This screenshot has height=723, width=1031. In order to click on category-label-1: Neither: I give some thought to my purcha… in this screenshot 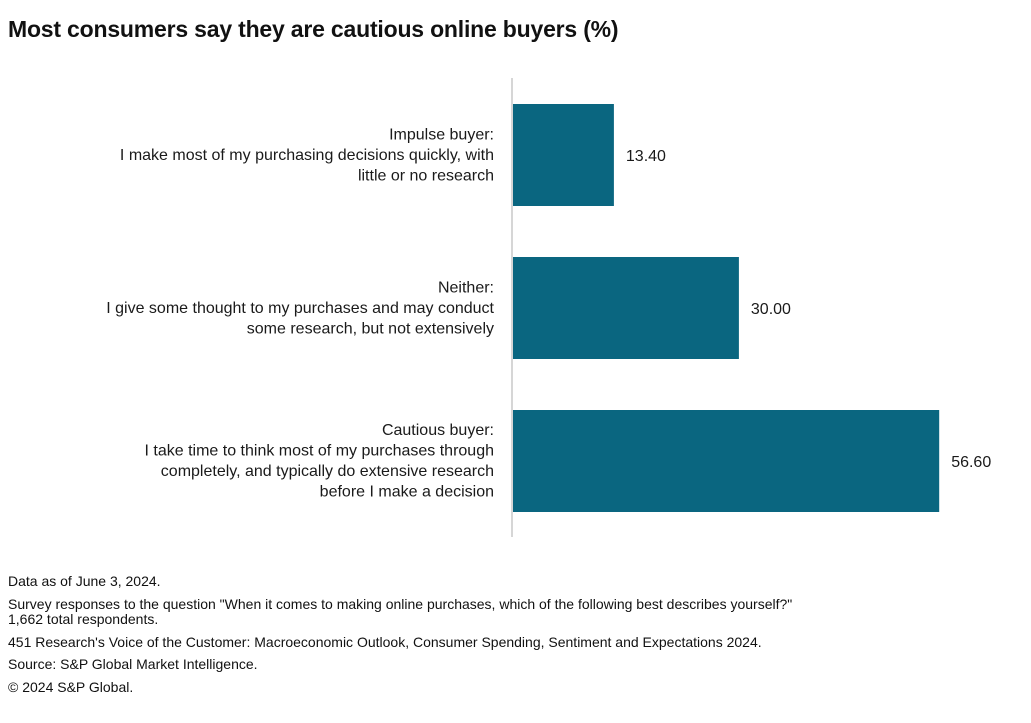, I will do `click(300, 308)`.